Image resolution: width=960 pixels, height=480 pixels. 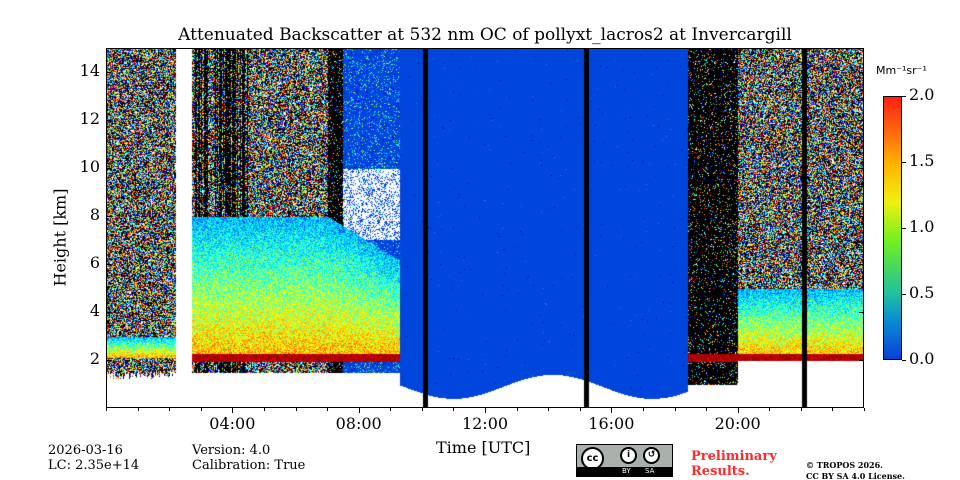 What do you see at coordinates (232, 423) in the screenshot?
I see `x-tick-label: 04:00` at bounding box center [232, 423].